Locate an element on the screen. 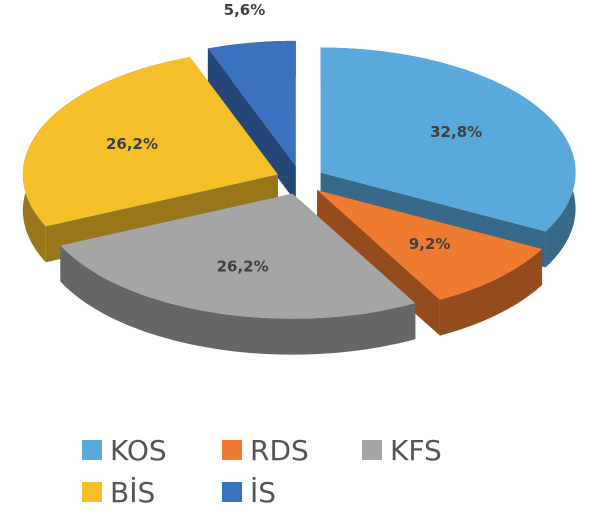 This screenshot has height=522, width=612. legend-label: İS is located at coordinates (263, 492).